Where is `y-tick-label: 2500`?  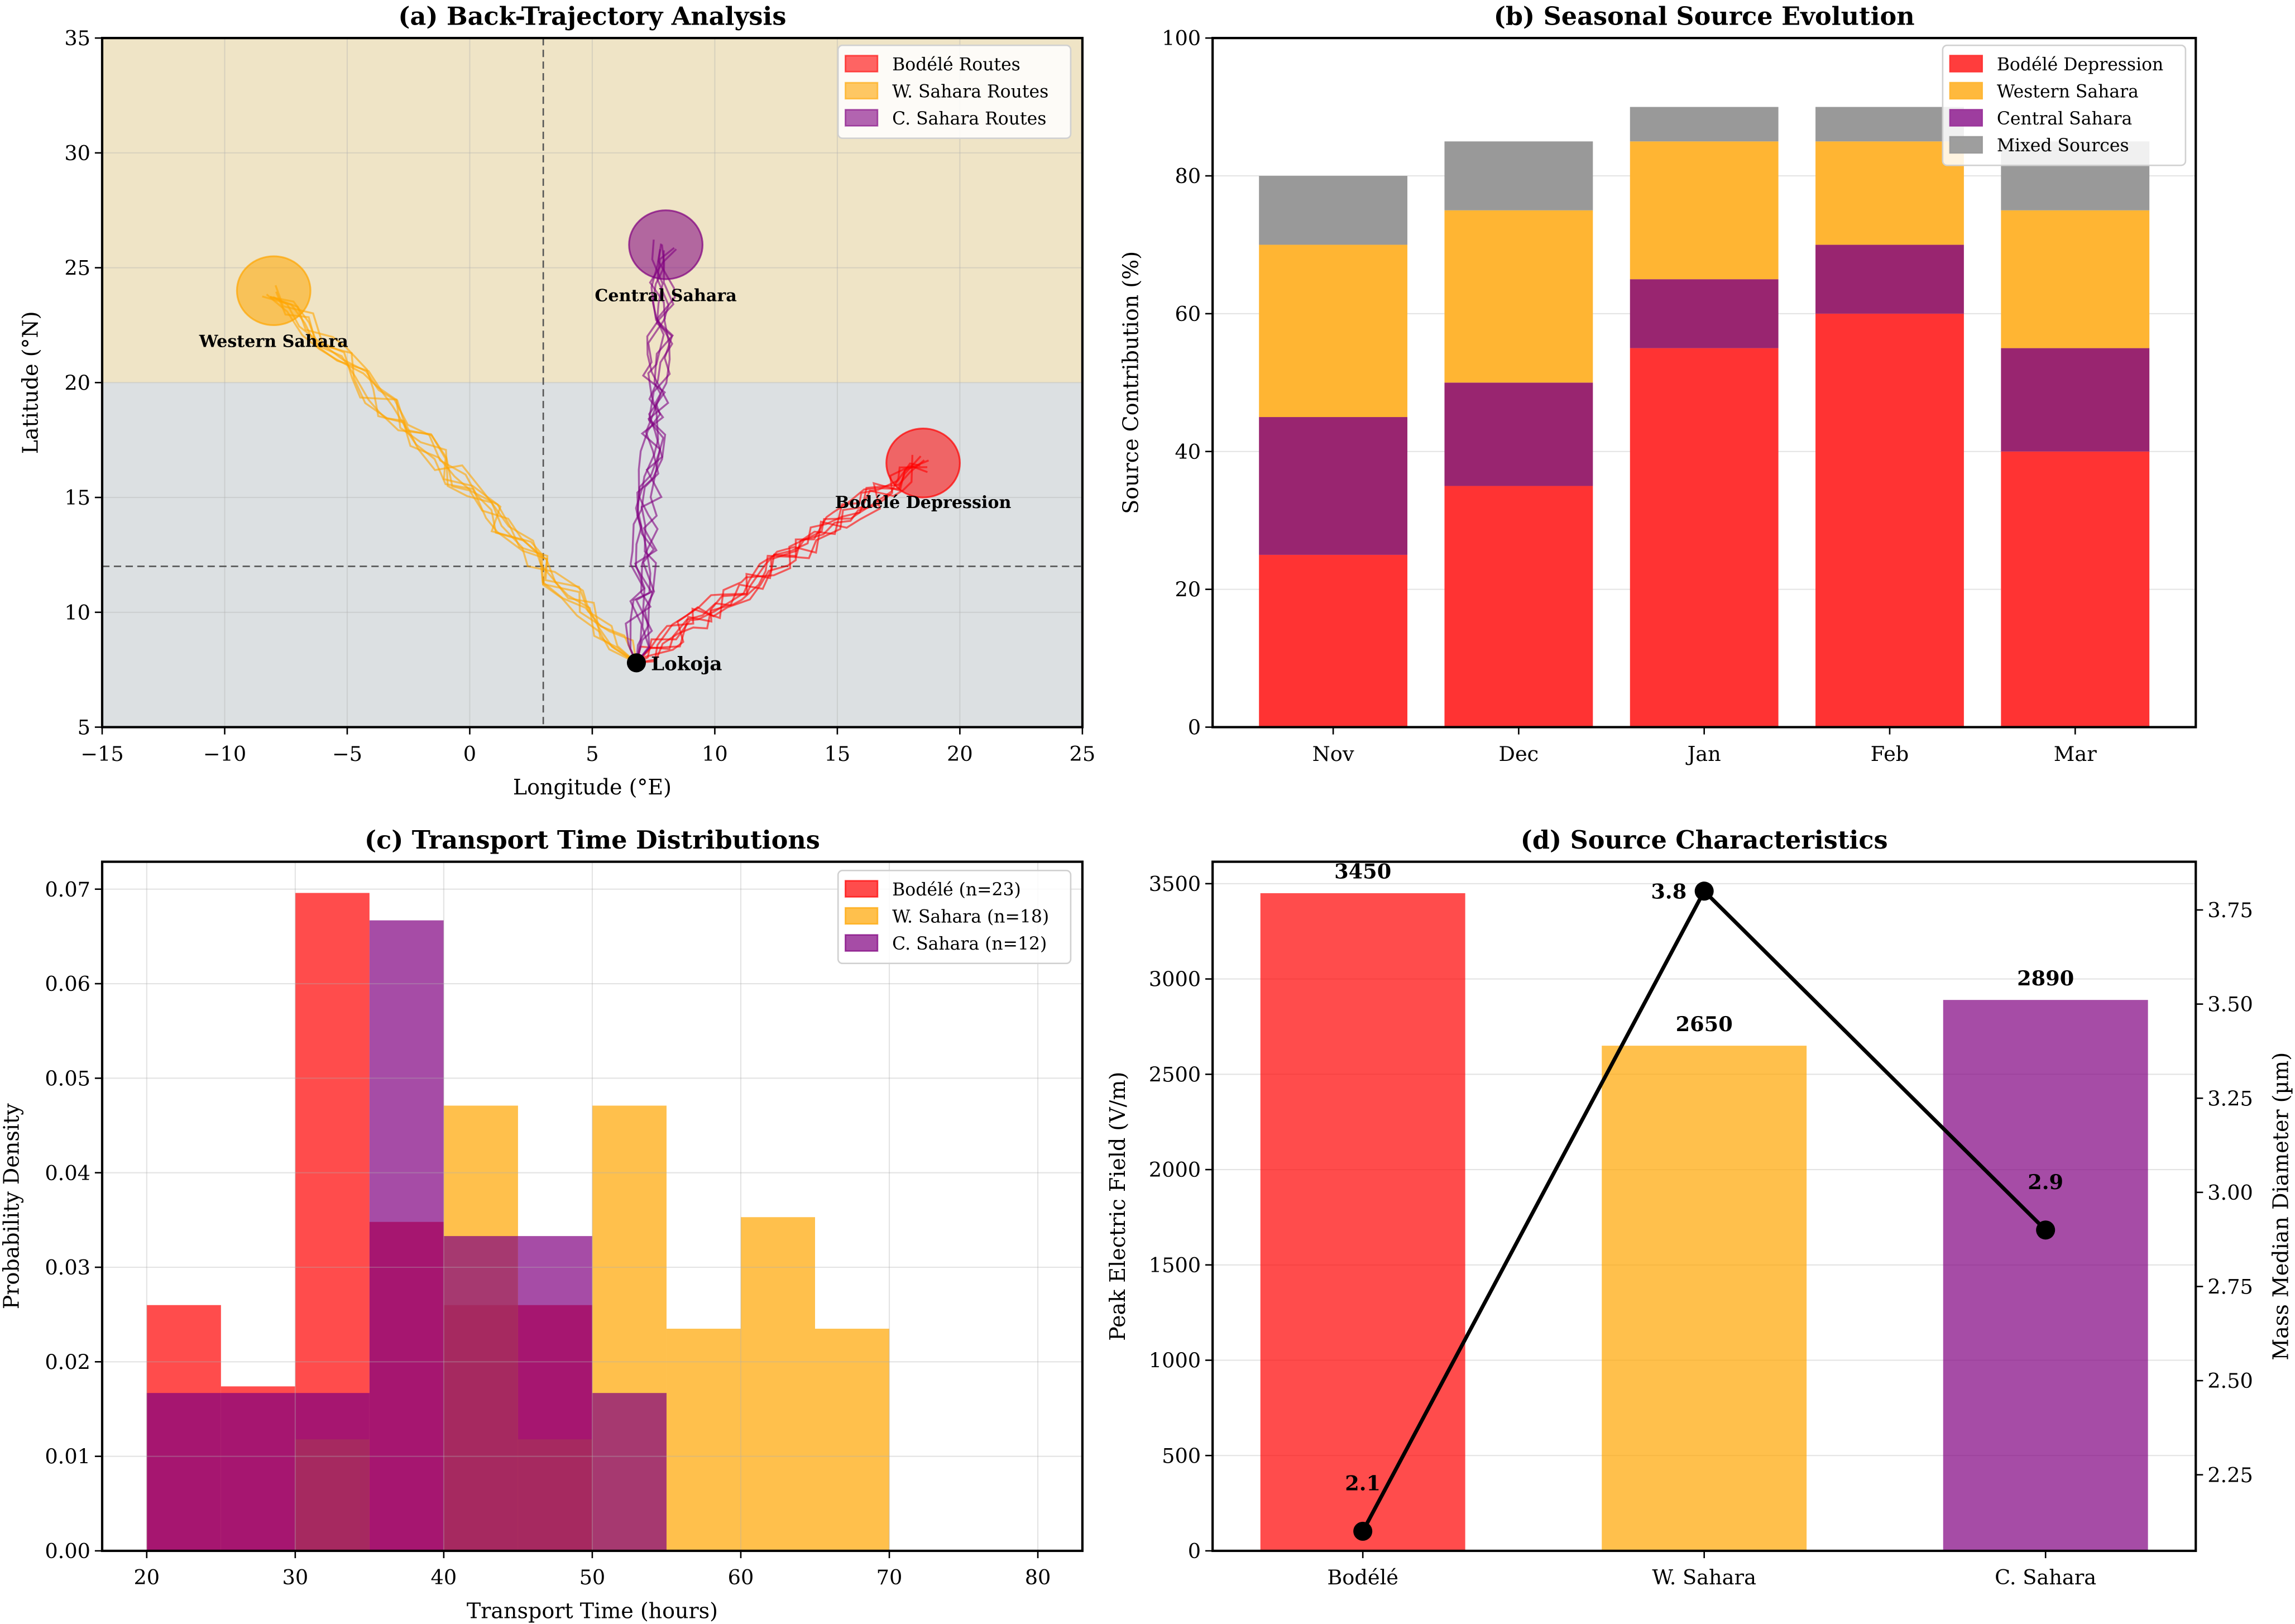 y-tick-label: 2500 is located at coordinates (1175, 1074).